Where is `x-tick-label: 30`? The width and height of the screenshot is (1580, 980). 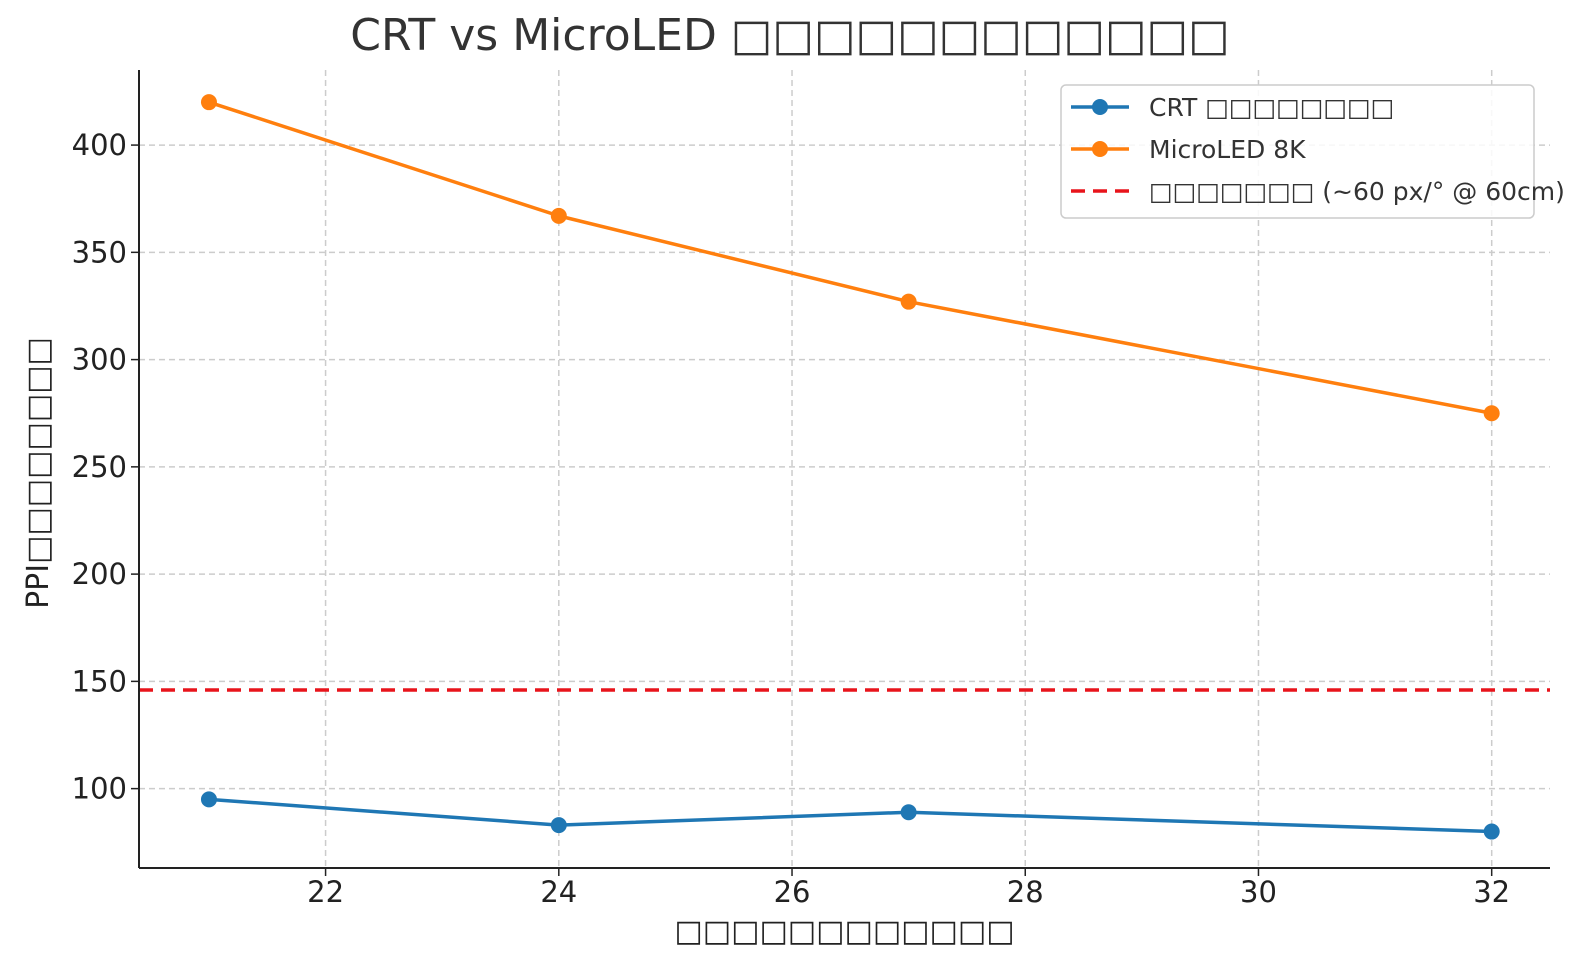 x-tick-label: 30 is located at coordinates (1258, 892).